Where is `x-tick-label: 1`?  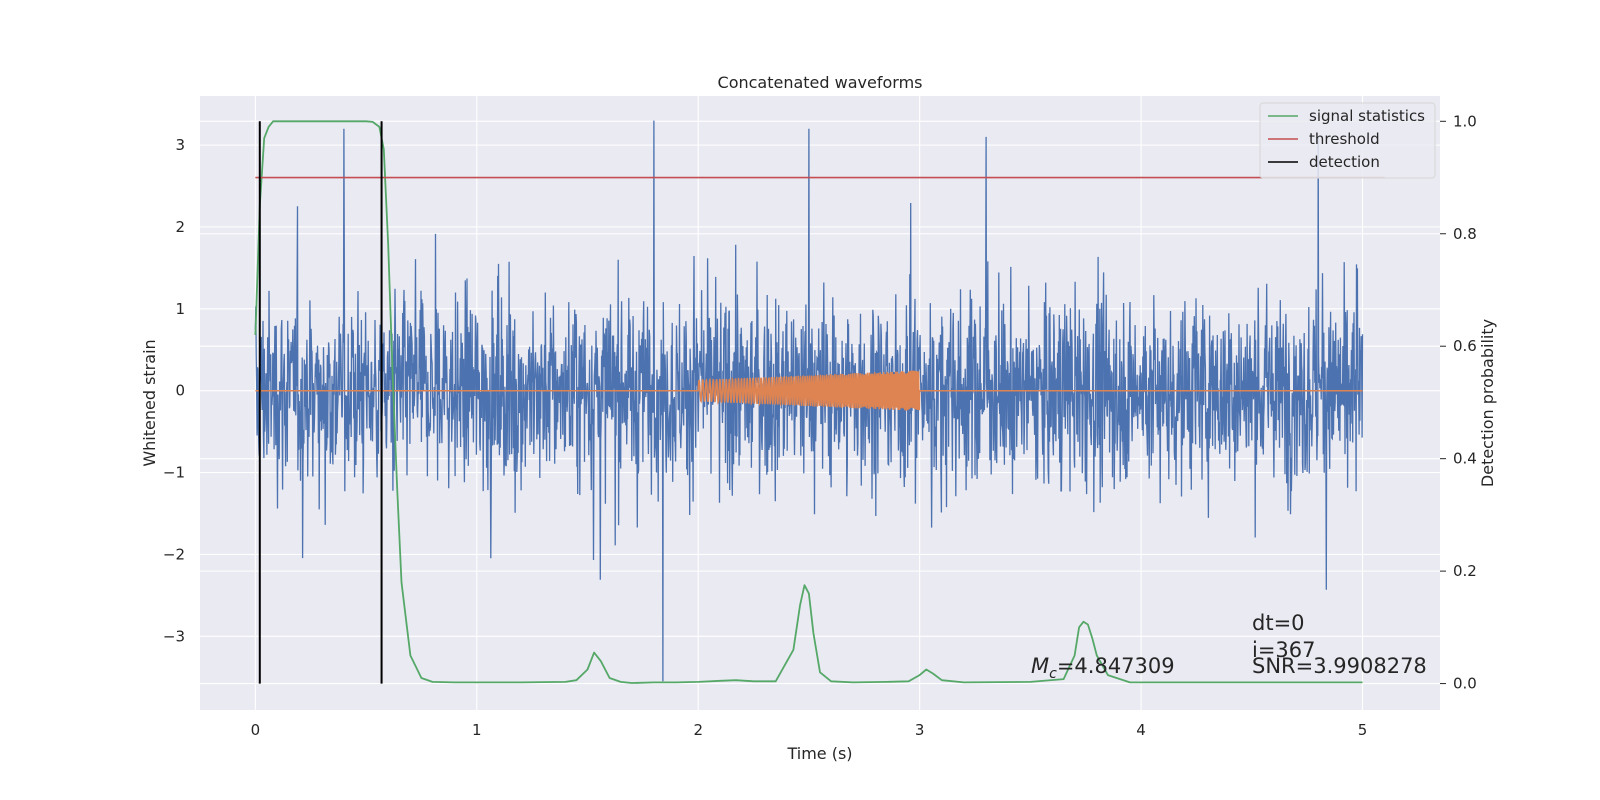 x-tick-label: 1 is located at coordinates (477, 730).